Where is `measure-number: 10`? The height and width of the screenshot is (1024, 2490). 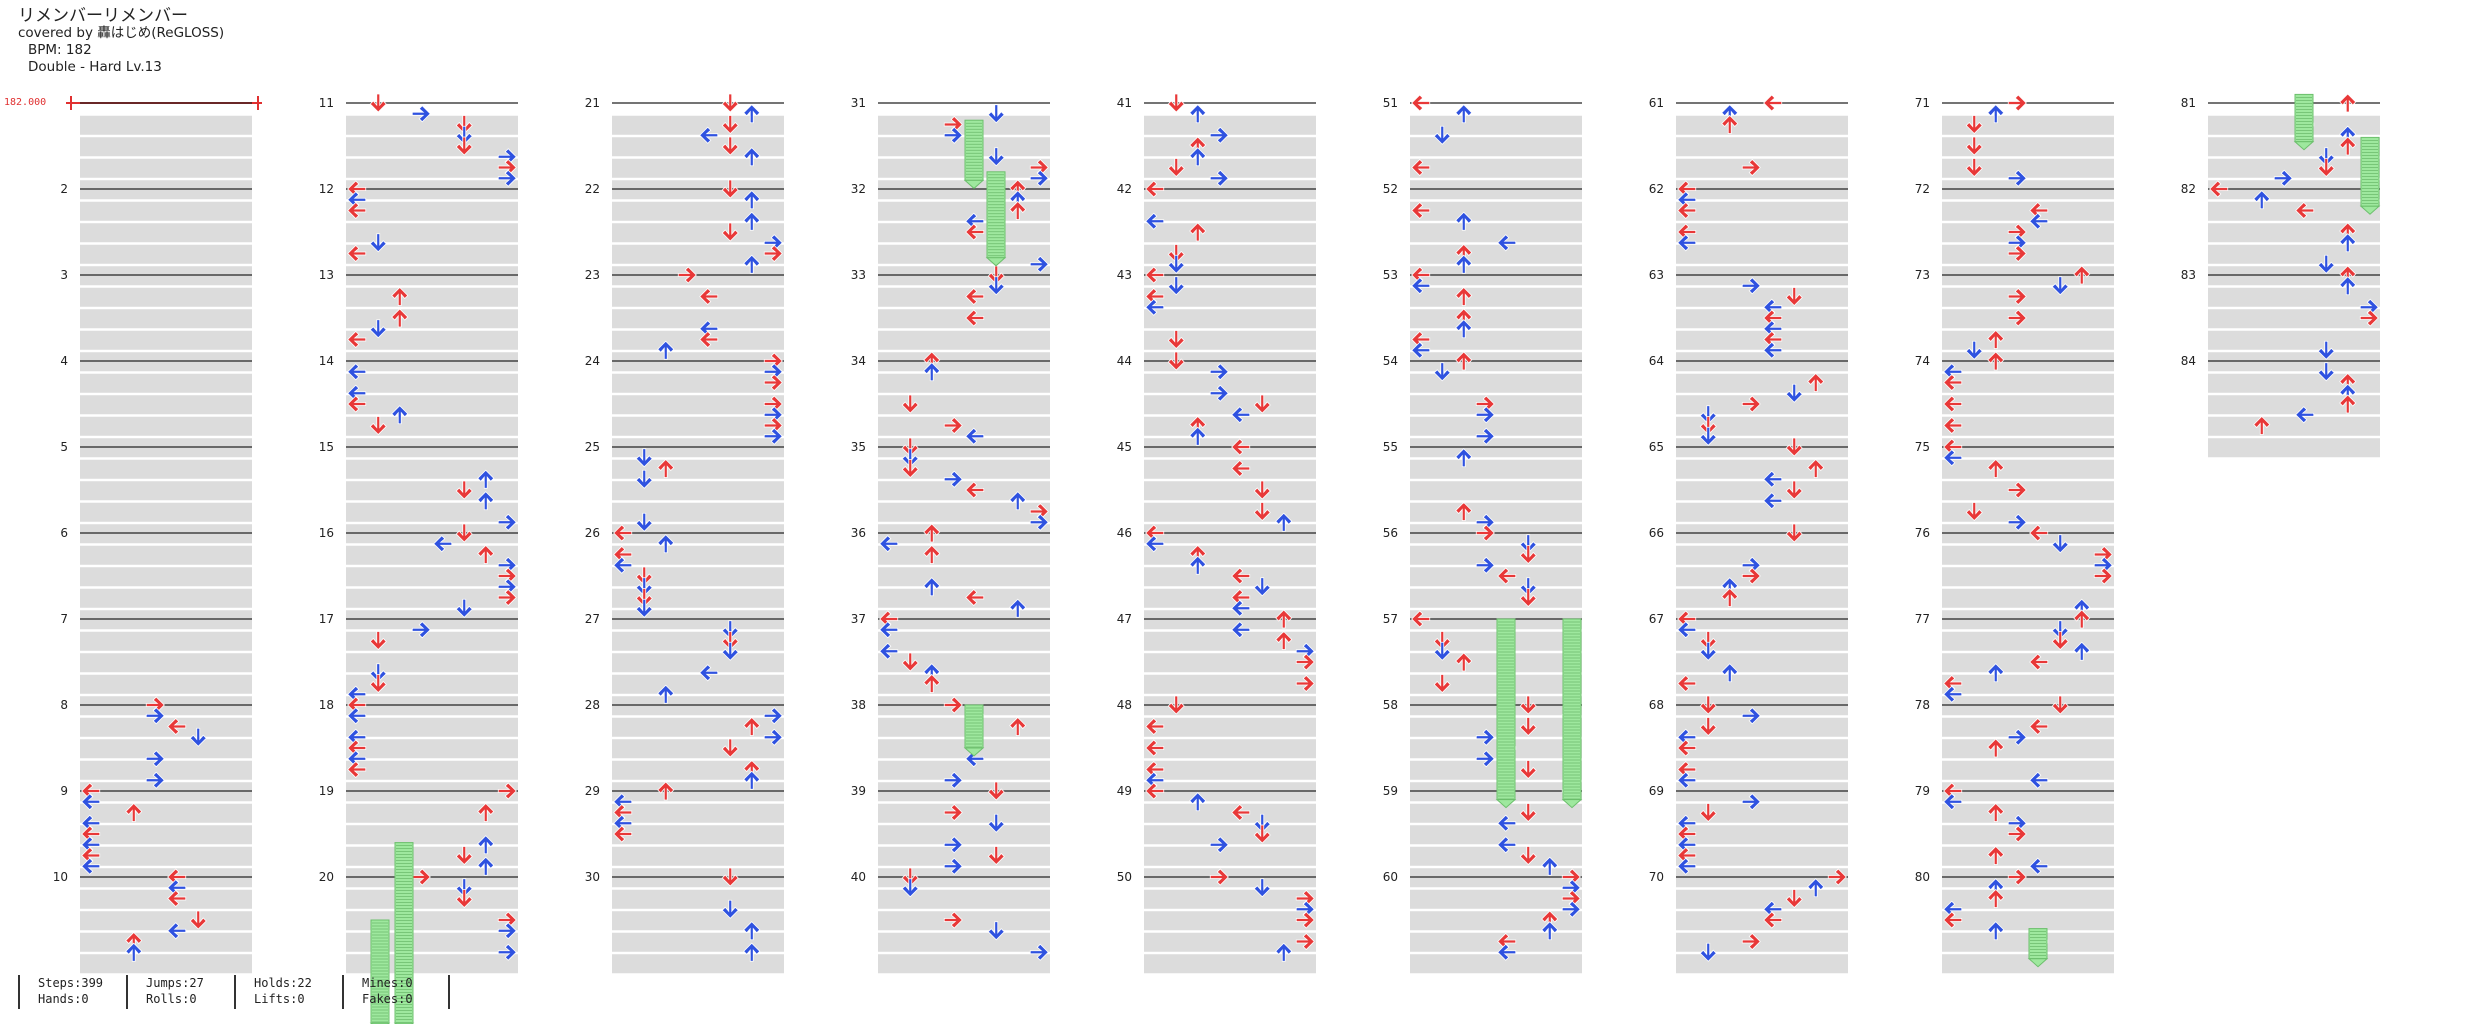 measure-number: 10 is located at coordinates (60, 877).